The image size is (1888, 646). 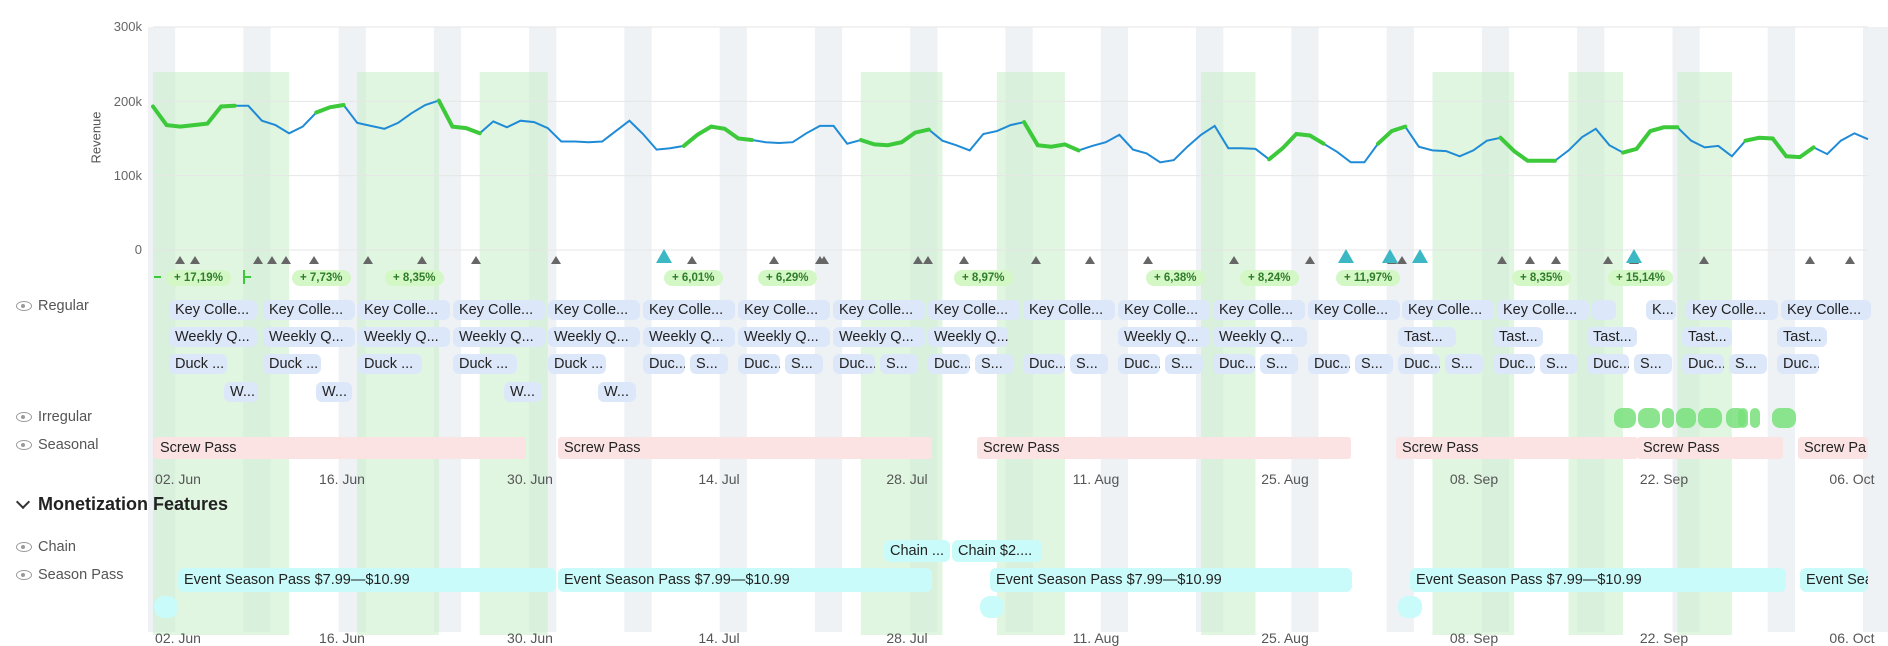 I want to click on promo-badge: + 8,97%, so click(x=983, y=278).